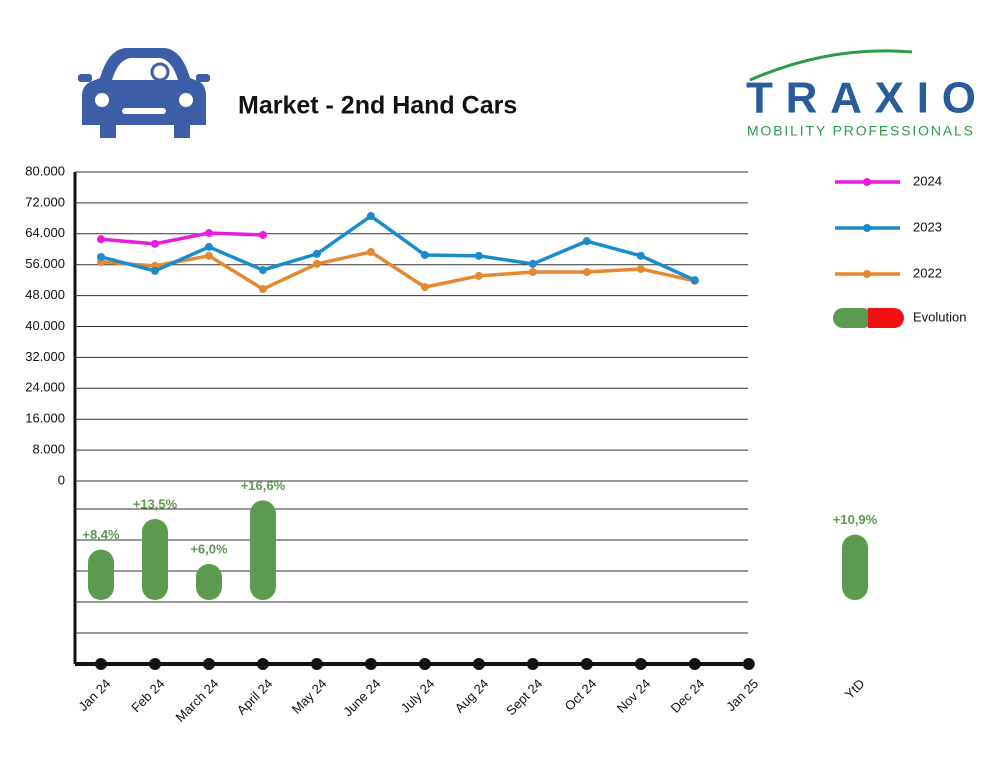 This screenshot has width=1000, height=766. Describe the element at coordinates (45, 294) in the screenshot. I see `y-tick-label: 48.000` at that location.